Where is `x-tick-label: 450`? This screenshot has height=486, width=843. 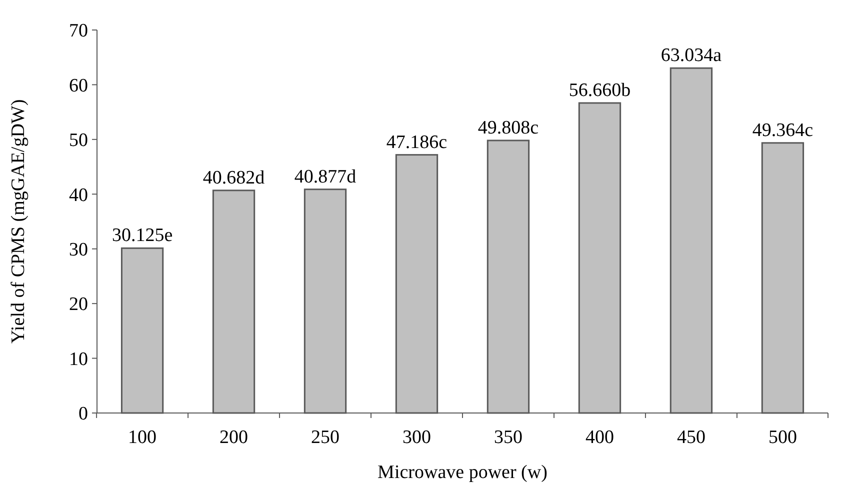
x-tick-label: 450 is located at coordinates (691, 437).